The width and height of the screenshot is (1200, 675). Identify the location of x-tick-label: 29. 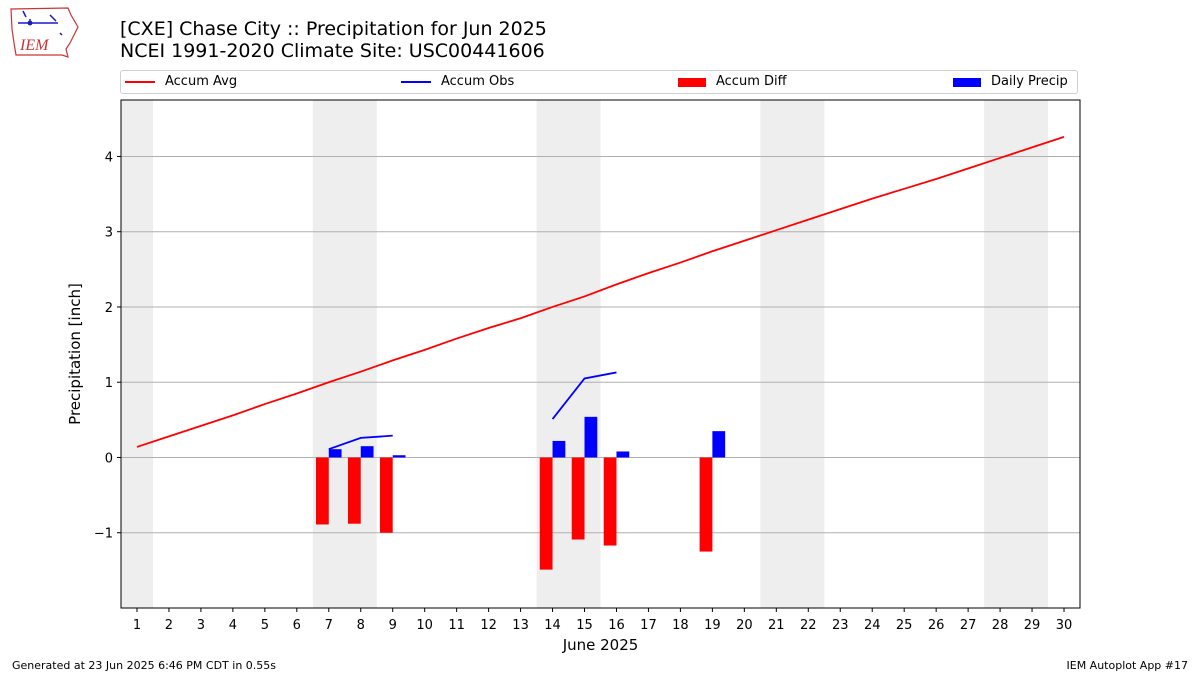
(1032, 625).